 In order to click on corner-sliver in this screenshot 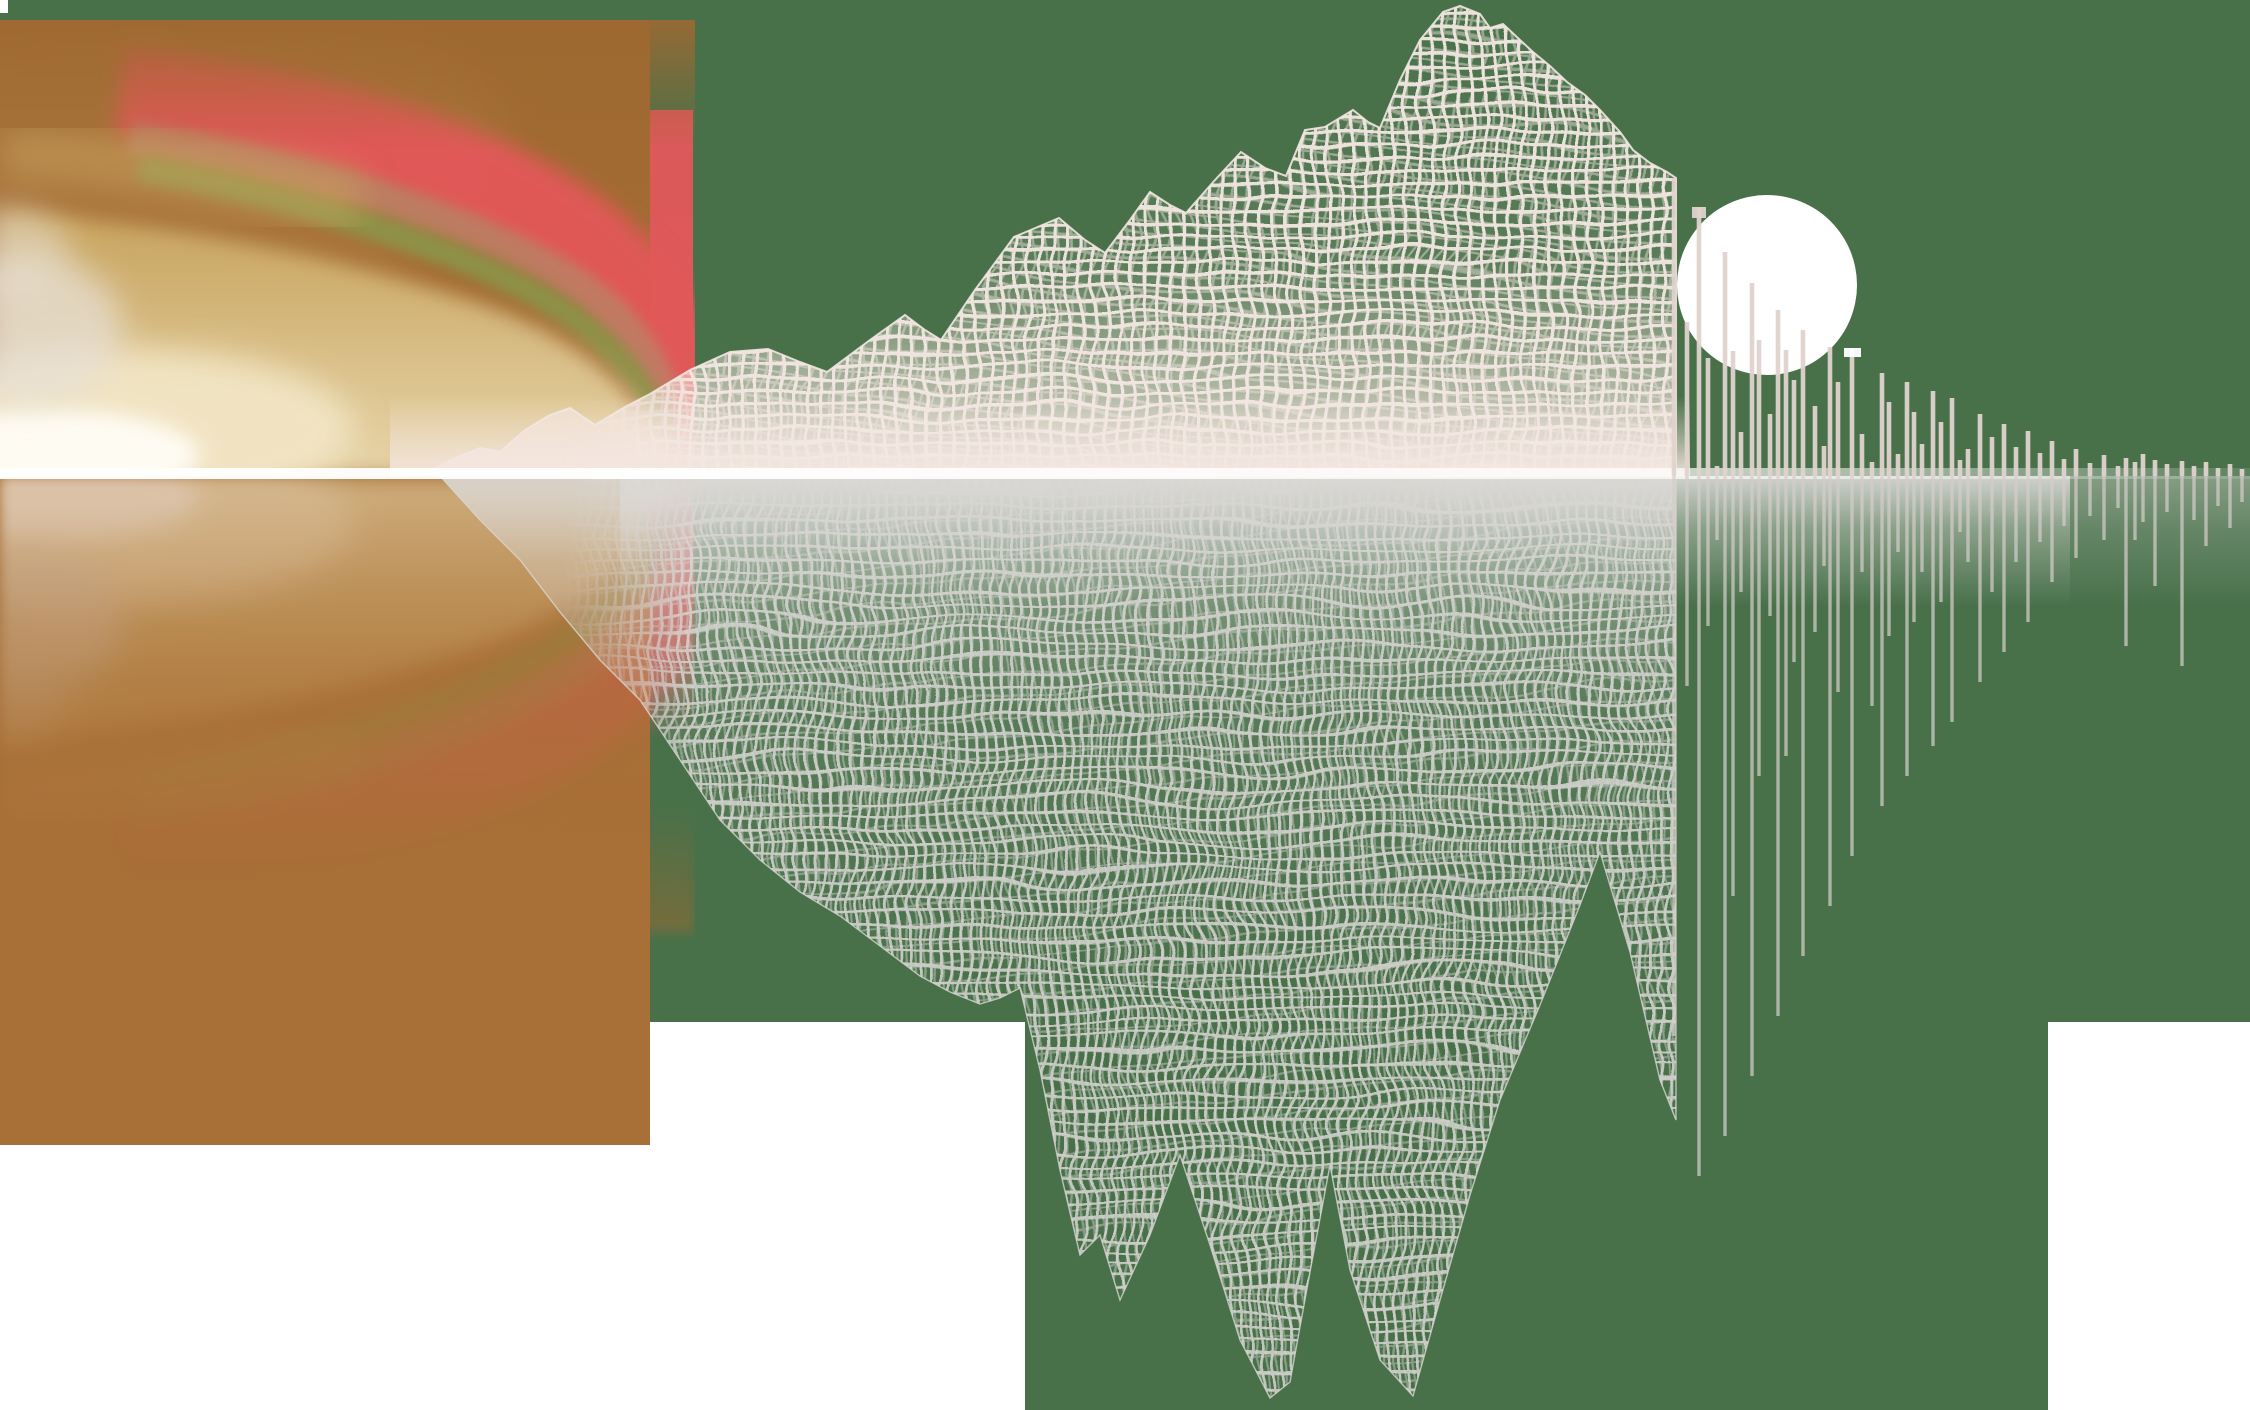, I will do `click(4, 6)`.